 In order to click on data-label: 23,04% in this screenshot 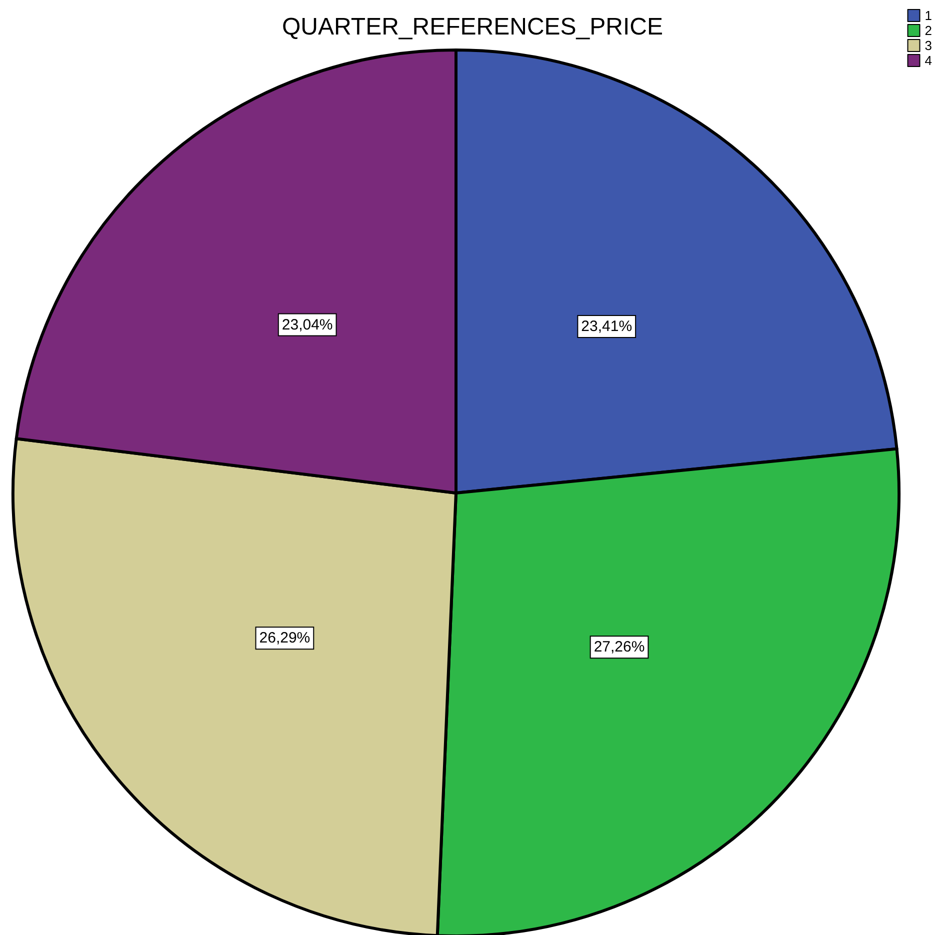, I will do `click(307, 325)`.